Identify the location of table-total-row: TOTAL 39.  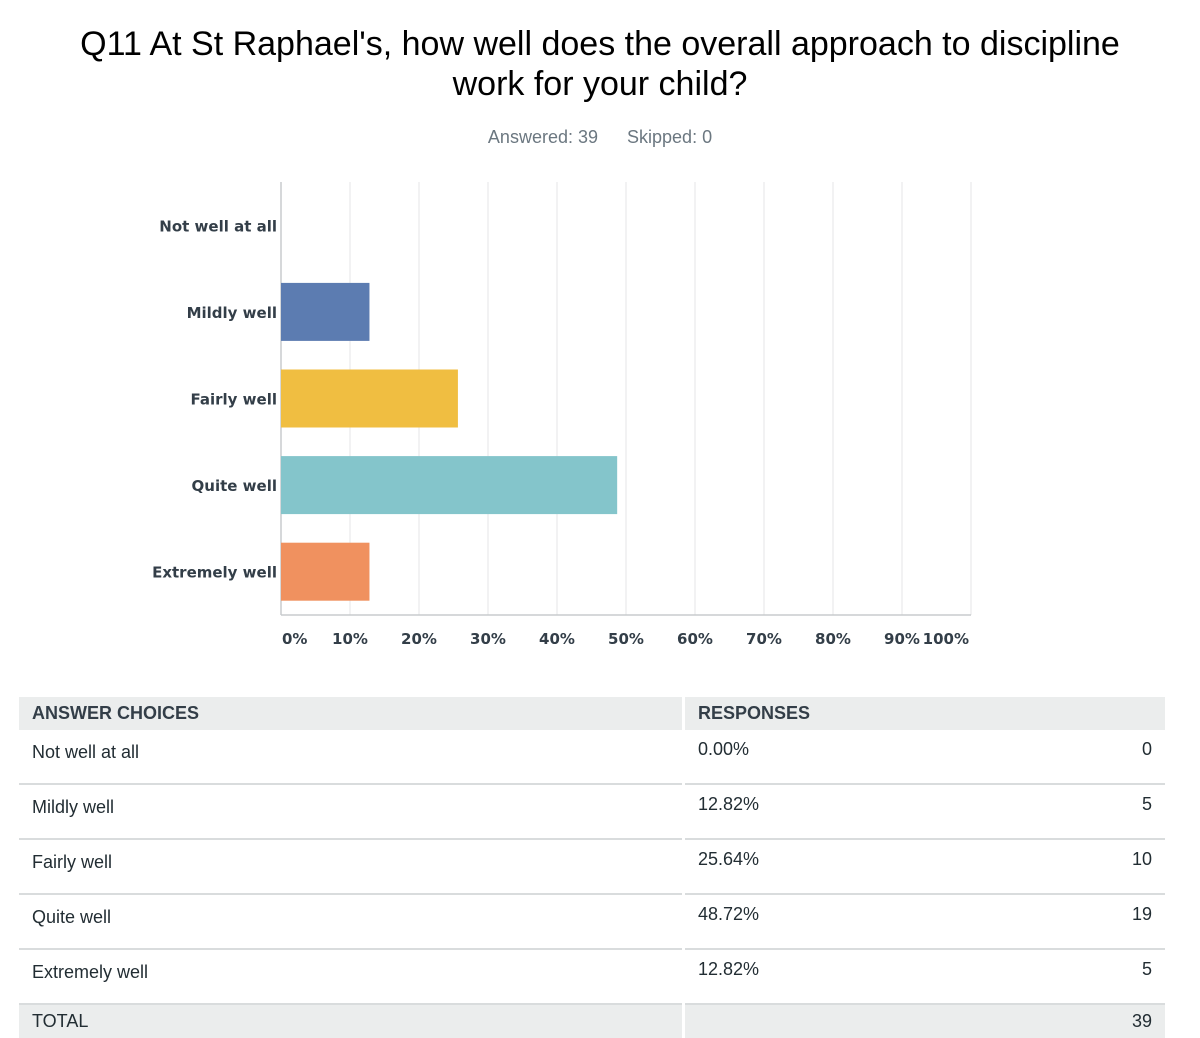
(592, 1021).